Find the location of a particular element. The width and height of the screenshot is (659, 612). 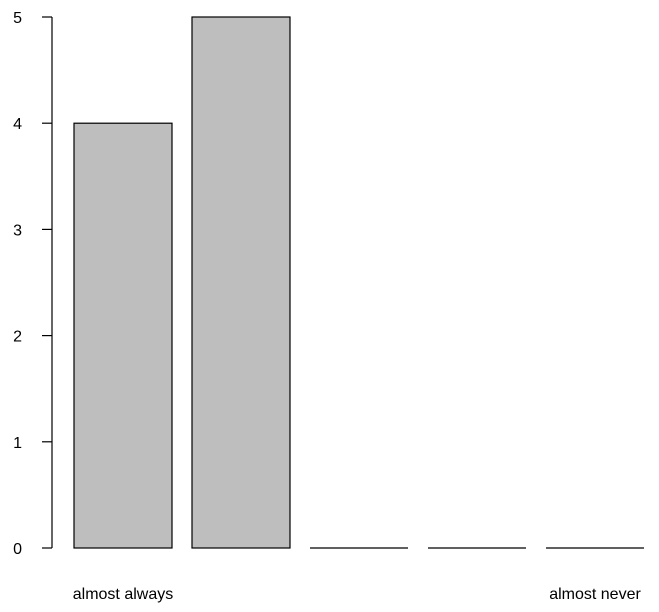

x-category-label: almost never is located at coordinates (595, 594).